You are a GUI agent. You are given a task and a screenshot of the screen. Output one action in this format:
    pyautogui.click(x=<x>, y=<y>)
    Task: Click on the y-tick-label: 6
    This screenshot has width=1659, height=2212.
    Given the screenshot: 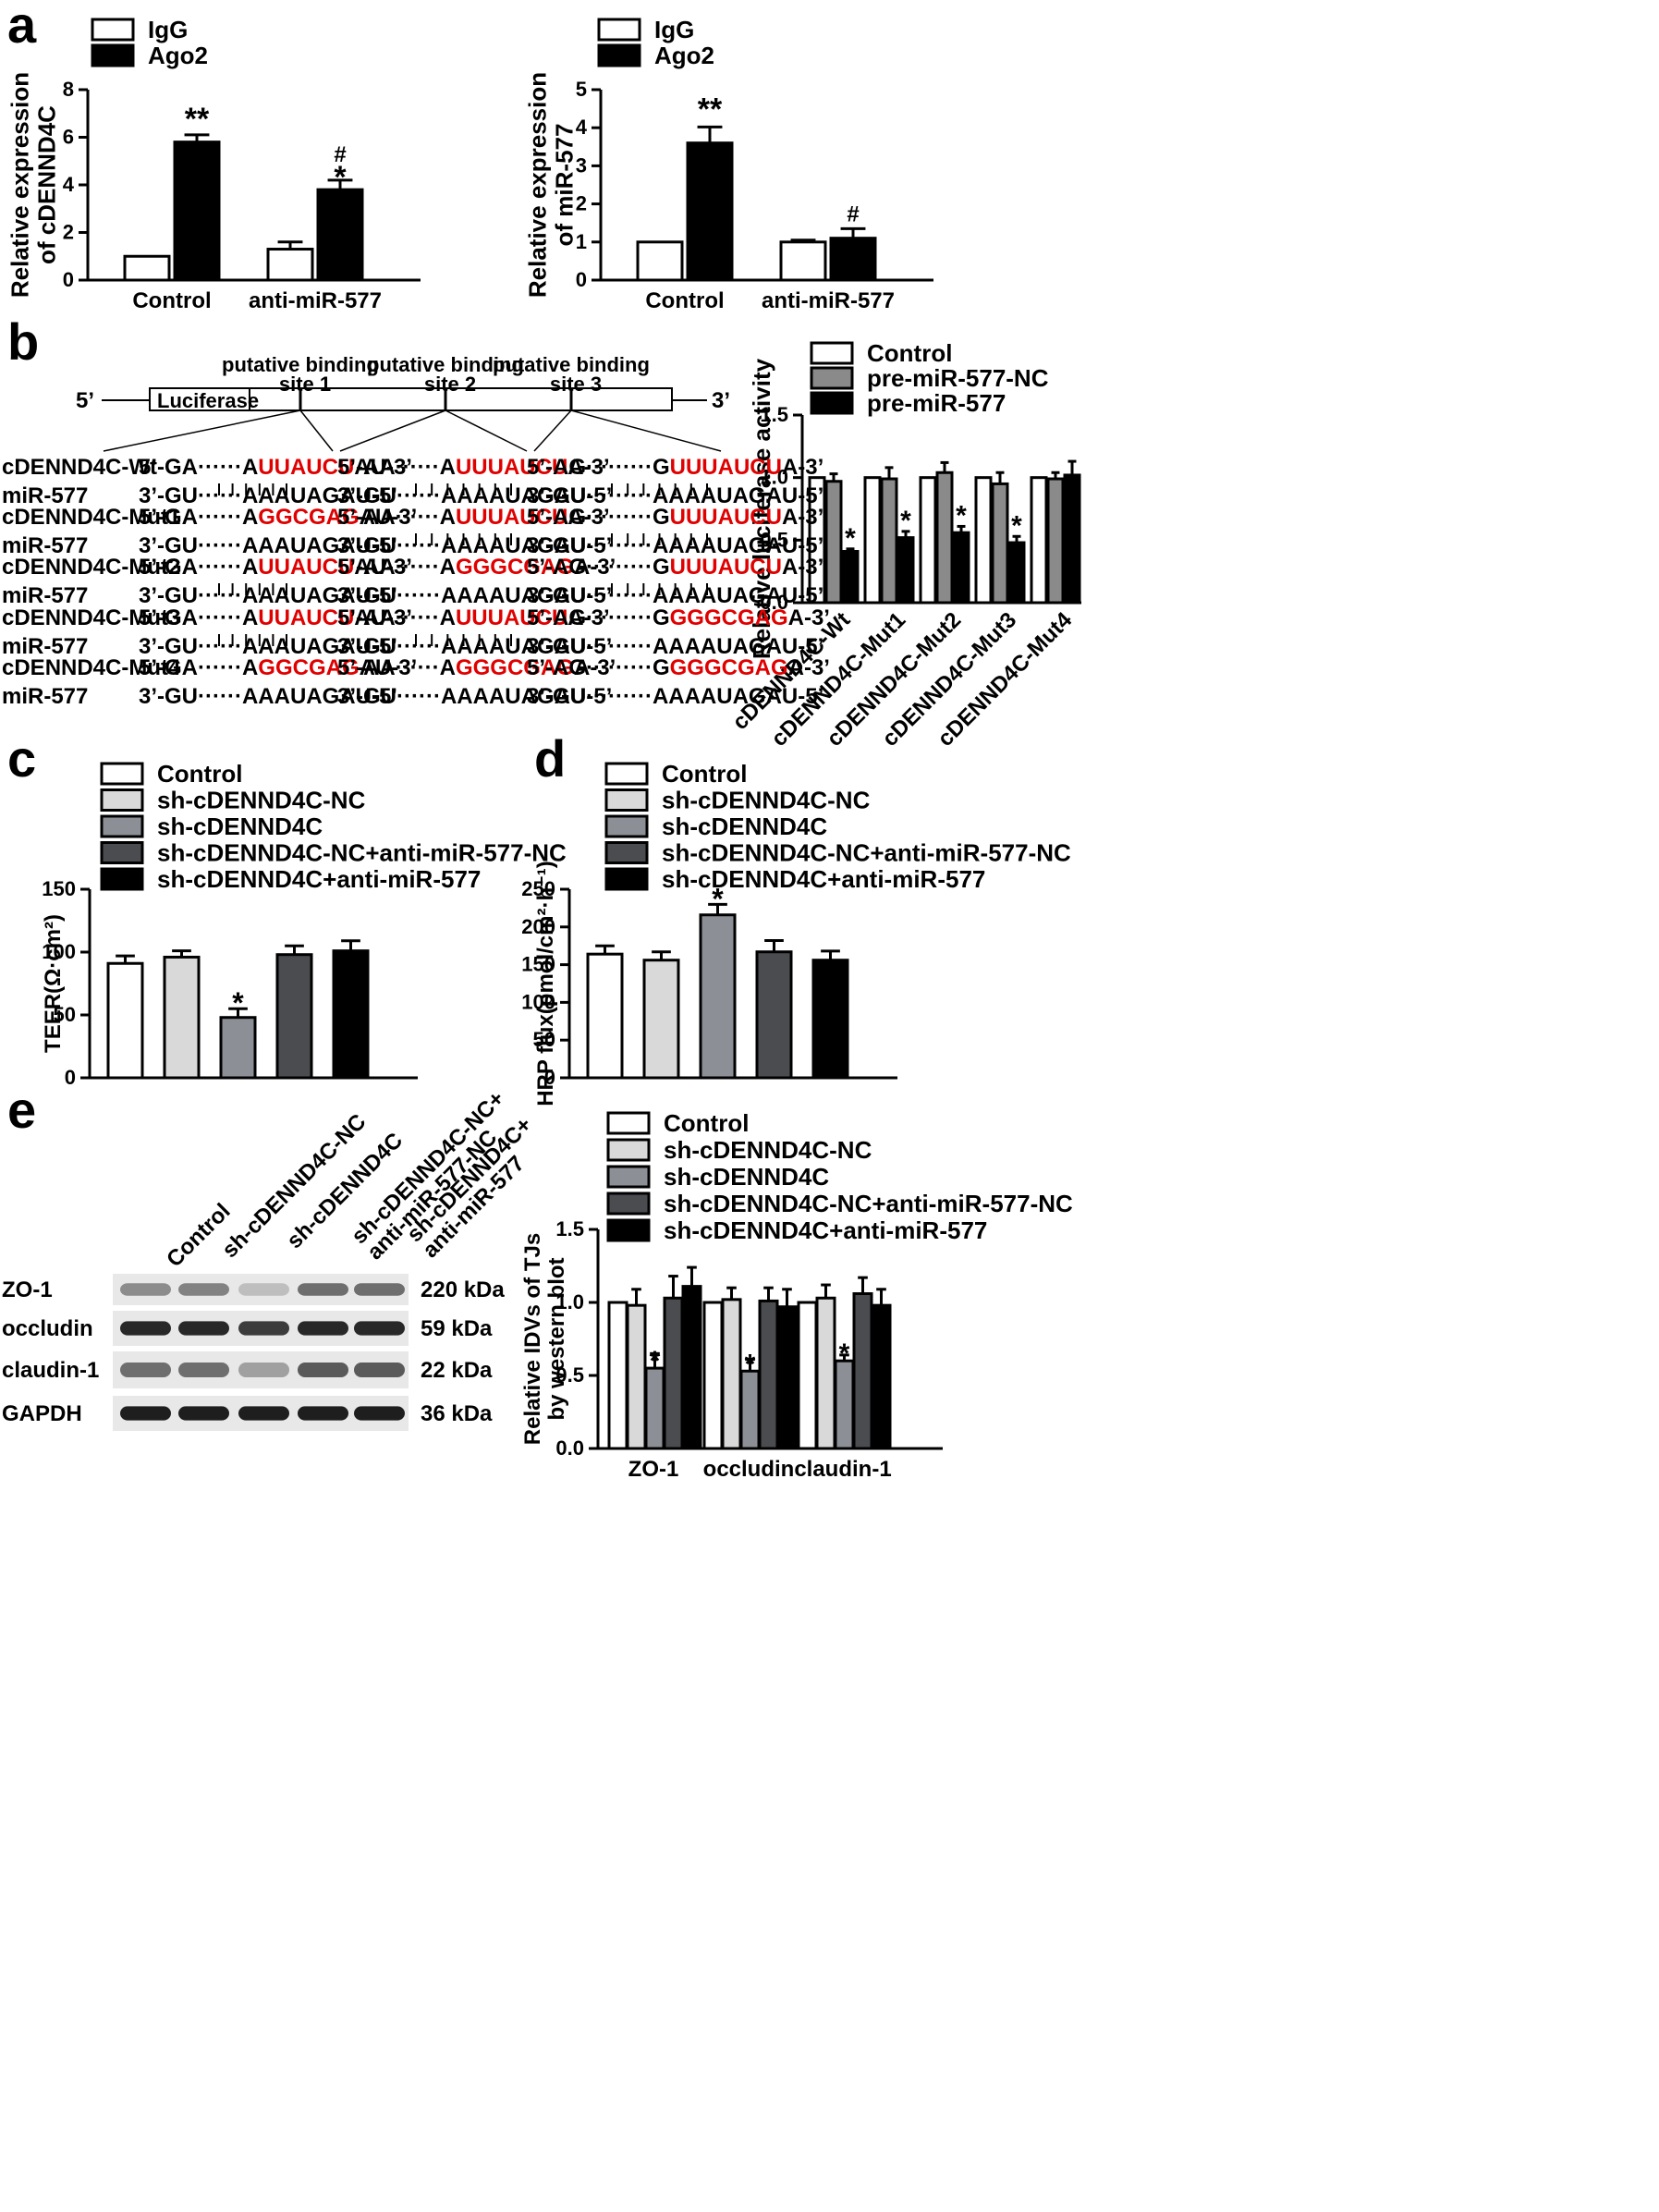 What is the action you would take?
    pyautogui.click(x=68, y=137)
    